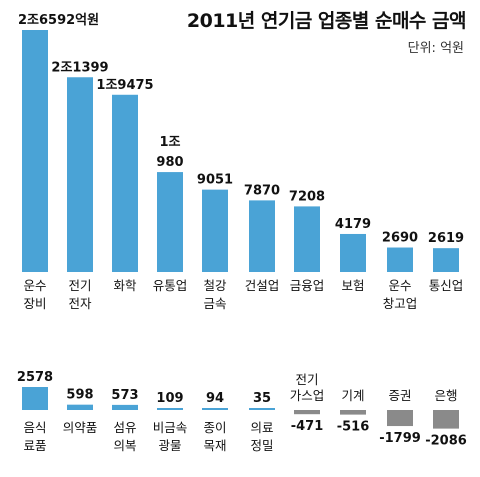 This screenshot has height=477, width=480. I want to click on value-label-14: 109, so click(169, 398).